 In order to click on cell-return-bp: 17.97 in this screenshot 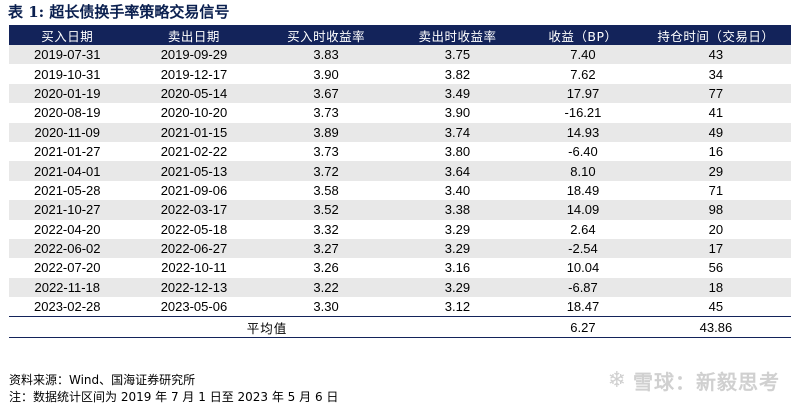, I will do `click(583, 93)`.